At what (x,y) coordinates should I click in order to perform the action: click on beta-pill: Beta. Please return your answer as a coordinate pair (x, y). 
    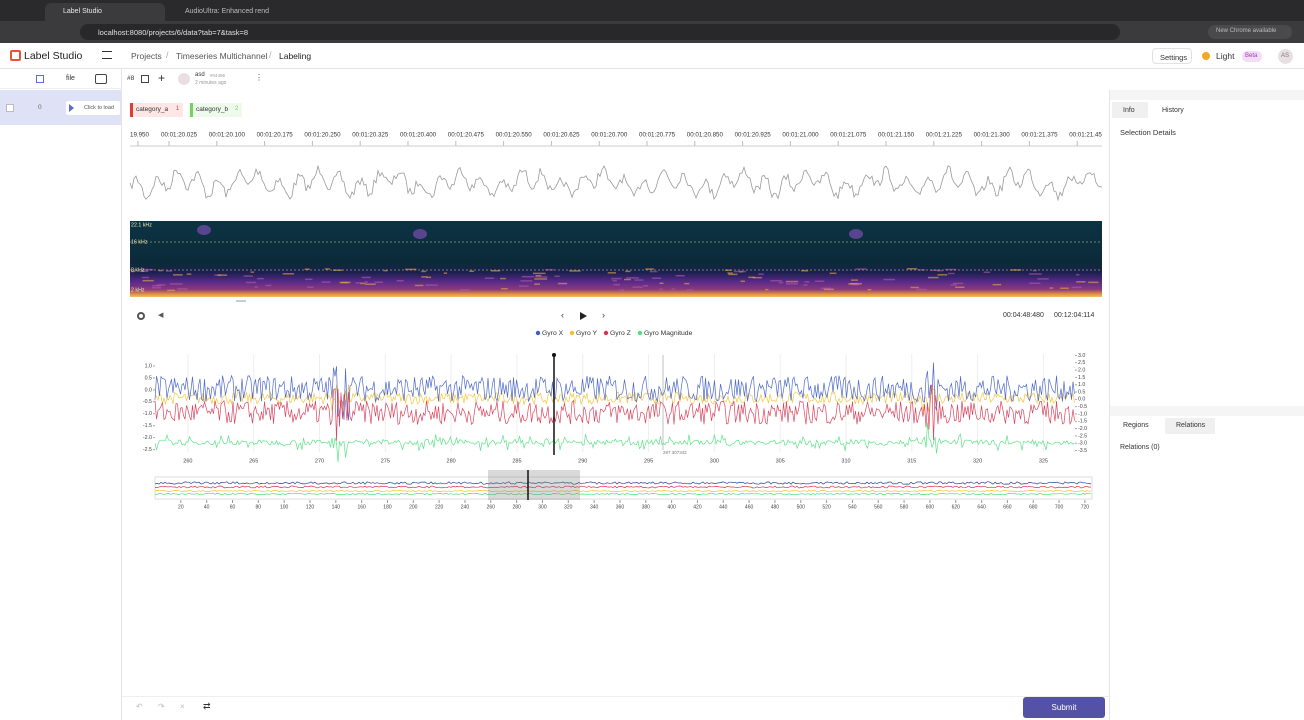
    Looking at the image, I should click on (1252, 56).